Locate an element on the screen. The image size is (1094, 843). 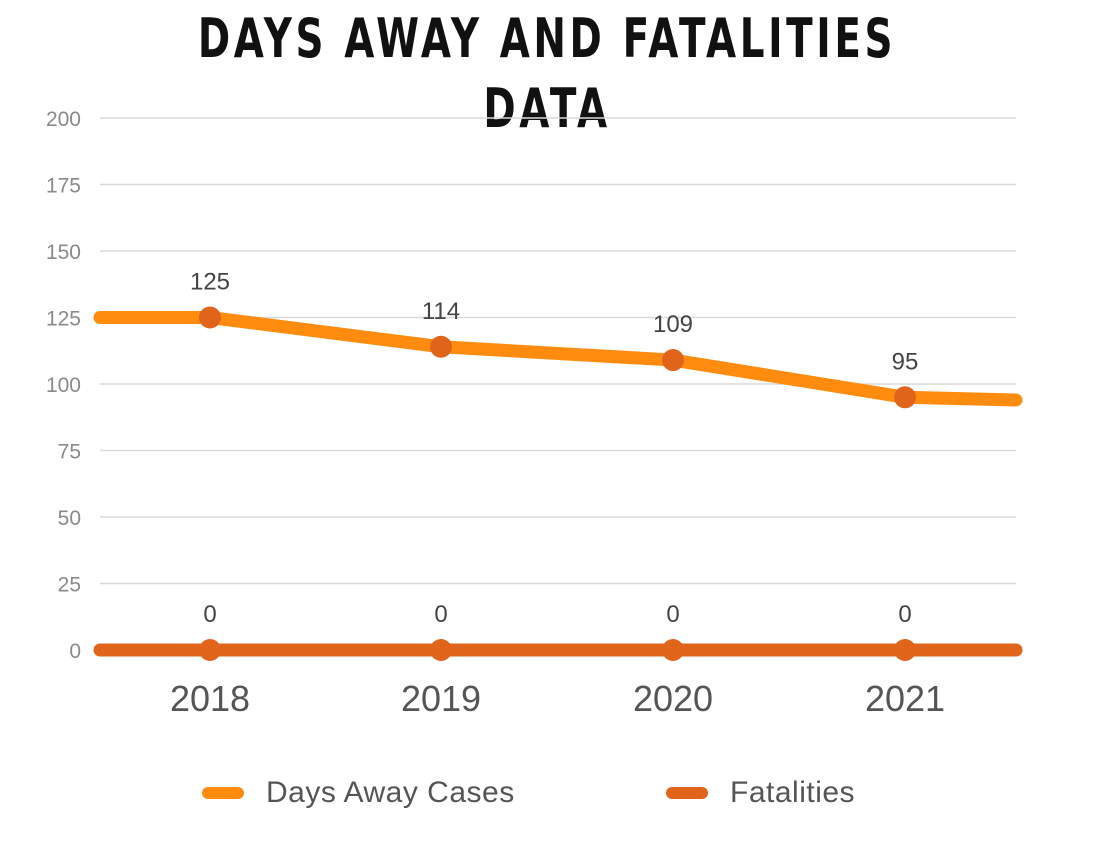
x-tick-label: 2019 is located at coordinates (441, 698).